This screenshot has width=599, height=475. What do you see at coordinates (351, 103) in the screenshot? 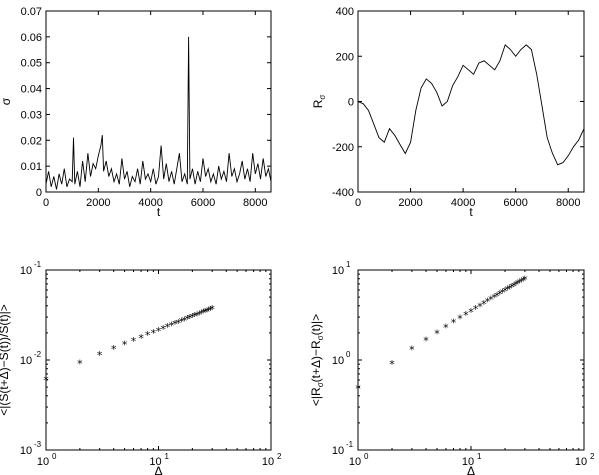
I see `rsigma-ytick-label: 0` at bounding box center [351, 103].